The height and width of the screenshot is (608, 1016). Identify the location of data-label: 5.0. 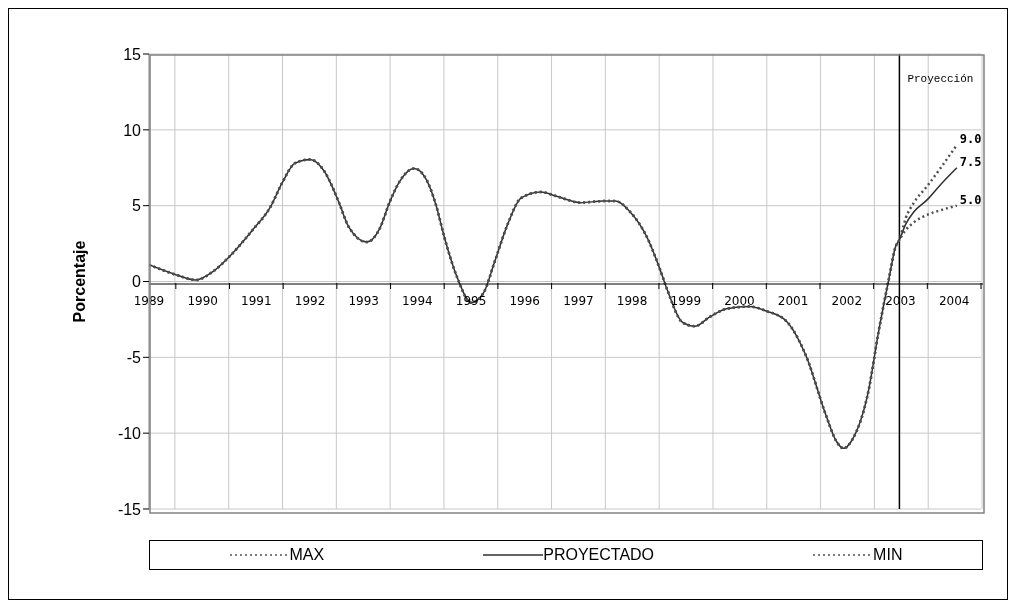
(970, 199).